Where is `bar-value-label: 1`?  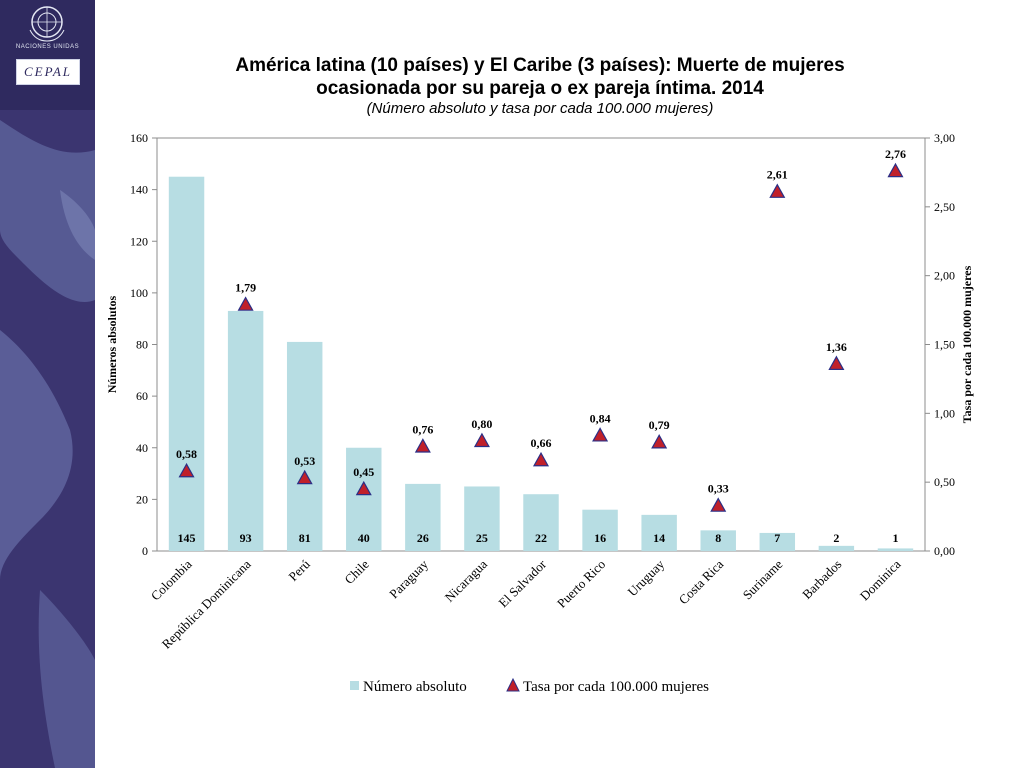
bar-value-label: 1 is located at coordinates (895, 538).